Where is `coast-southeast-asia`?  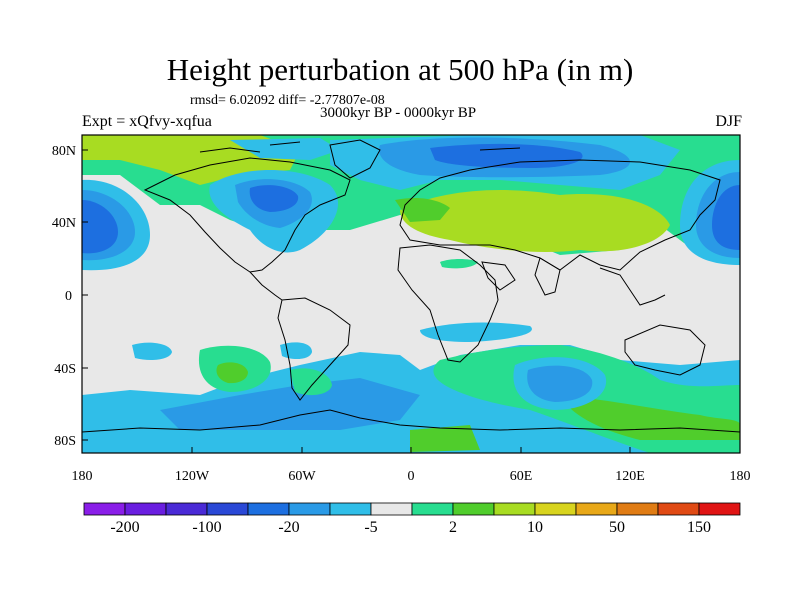 coast-southeast-asia is located at coordinates (632, 286).